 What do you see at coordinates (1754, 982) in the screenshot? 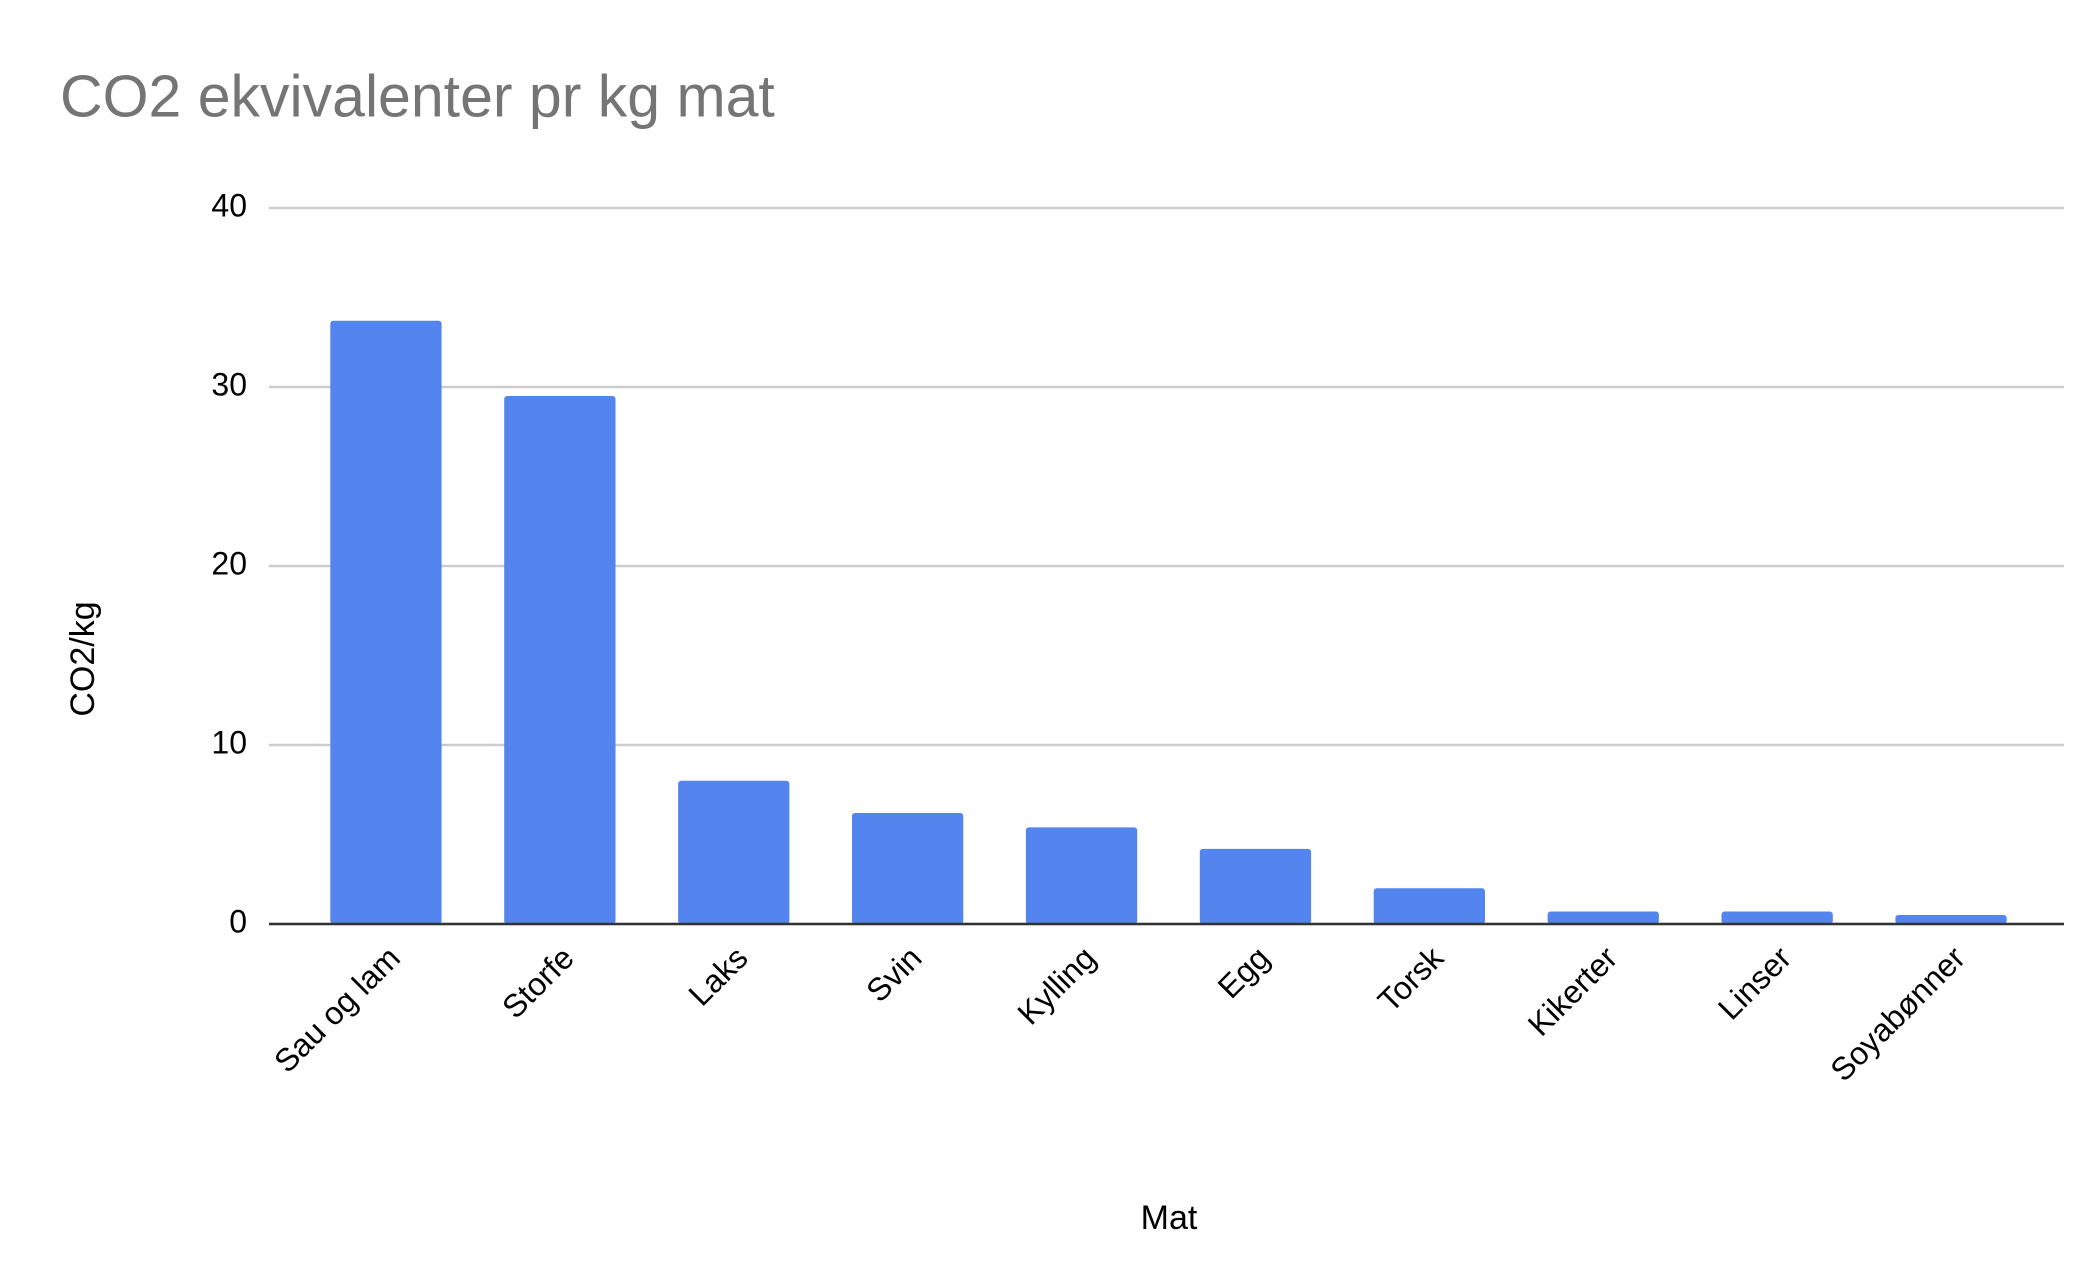
I see `x-tick-label: Linser` at bounding box center [1754, 982].